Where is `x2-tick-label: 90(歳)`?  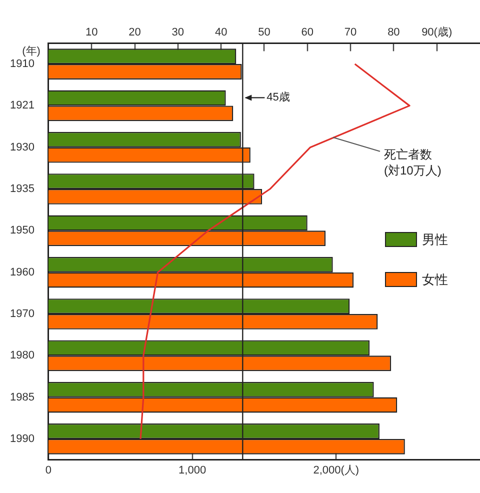
x2-tick-label: 90(歳) is located at coordinates (437, 32).